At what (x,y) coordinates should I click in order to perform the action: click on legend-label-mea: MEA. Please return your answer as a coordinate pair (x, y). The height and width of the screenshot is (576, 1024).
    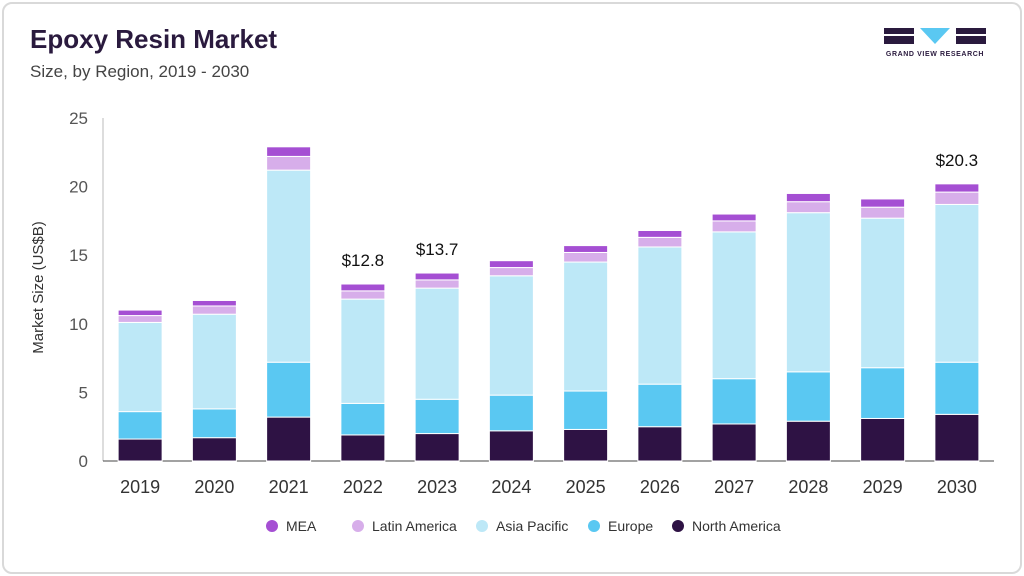
    Looking at the image, I should click on (301, 526).